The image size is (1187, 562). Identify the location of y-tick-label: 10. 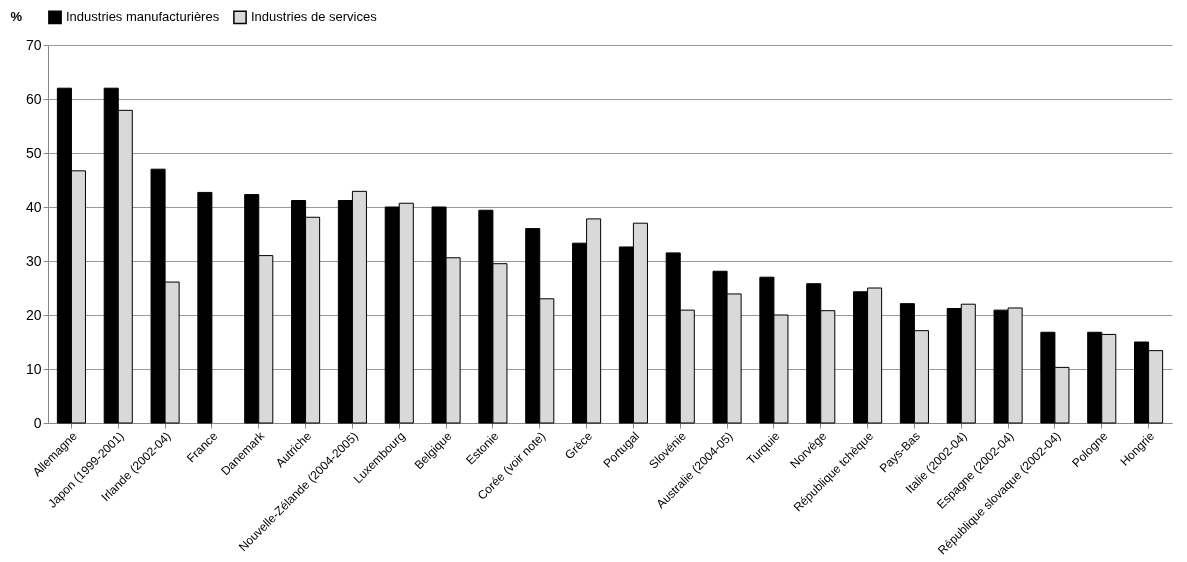
(33, 368).